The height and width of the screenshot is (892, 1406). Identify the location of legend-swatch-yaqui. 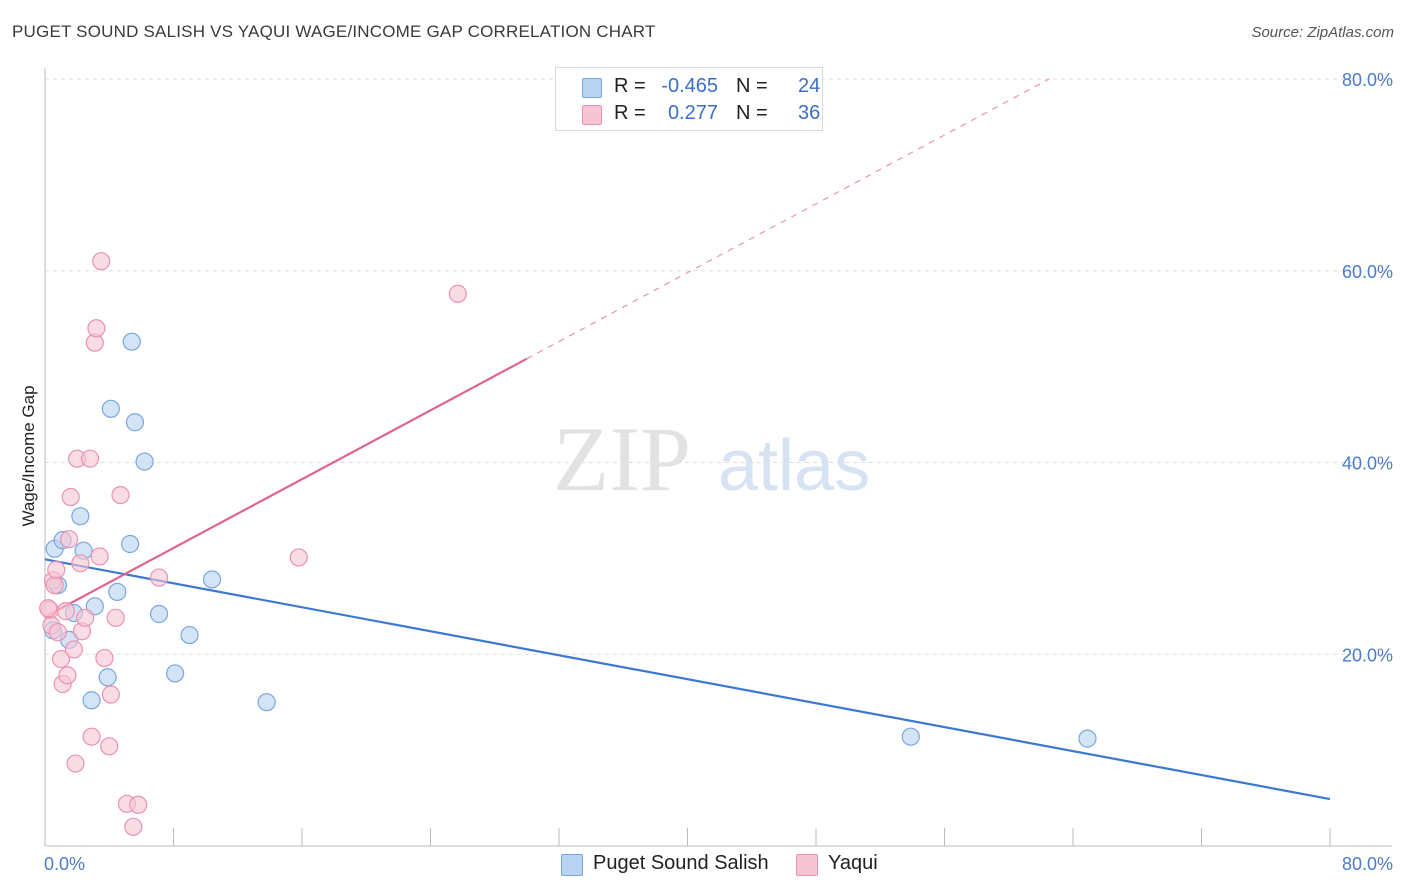
(592, 115).